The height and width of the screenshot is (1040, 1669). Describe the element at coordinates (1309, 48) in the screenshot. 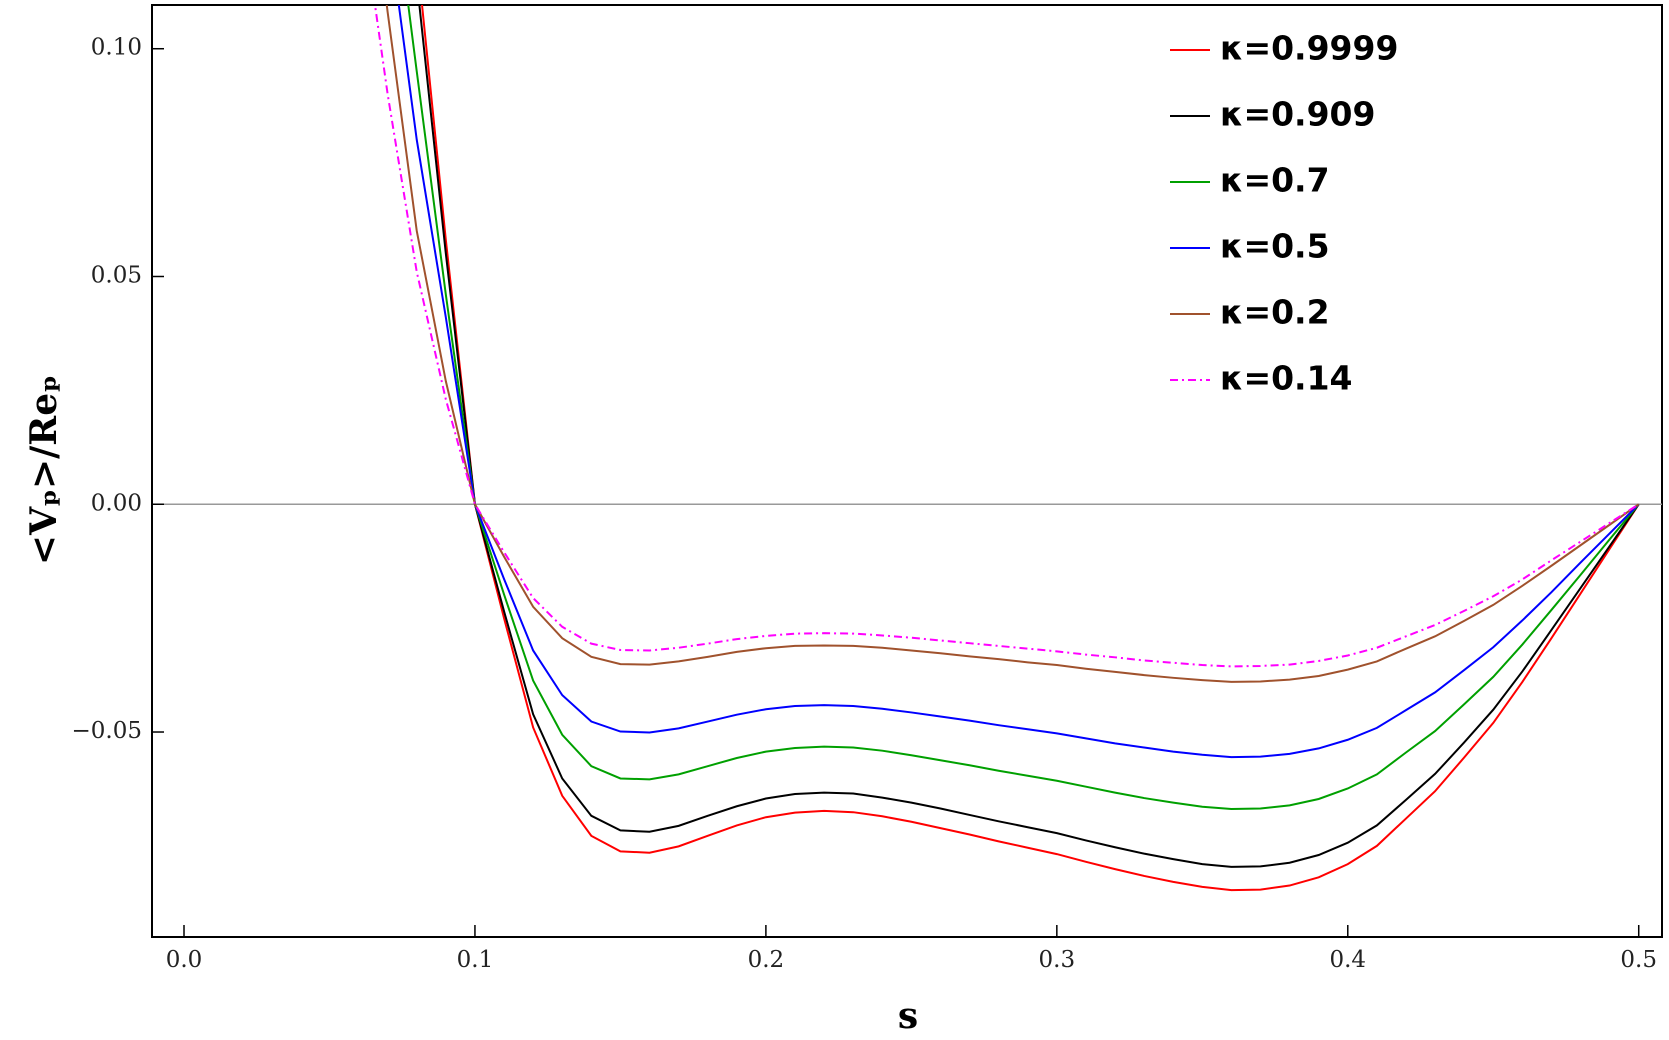

I see `legend-label: κ=0.9999` at that location.